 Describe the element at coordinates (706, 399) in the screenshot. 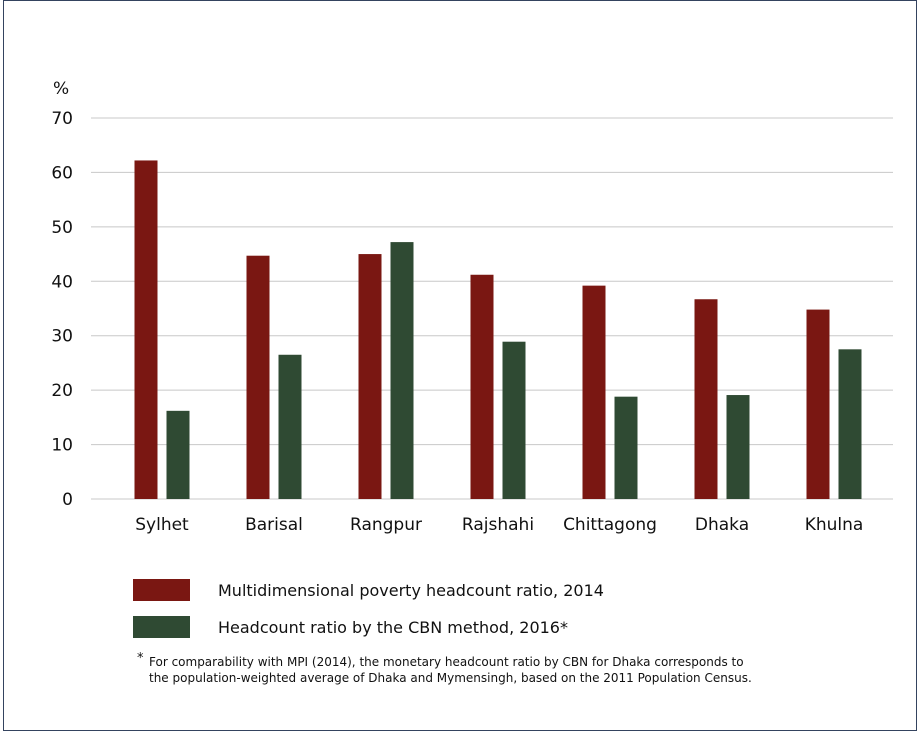

I see `bar-series1-dhaka` at that location.